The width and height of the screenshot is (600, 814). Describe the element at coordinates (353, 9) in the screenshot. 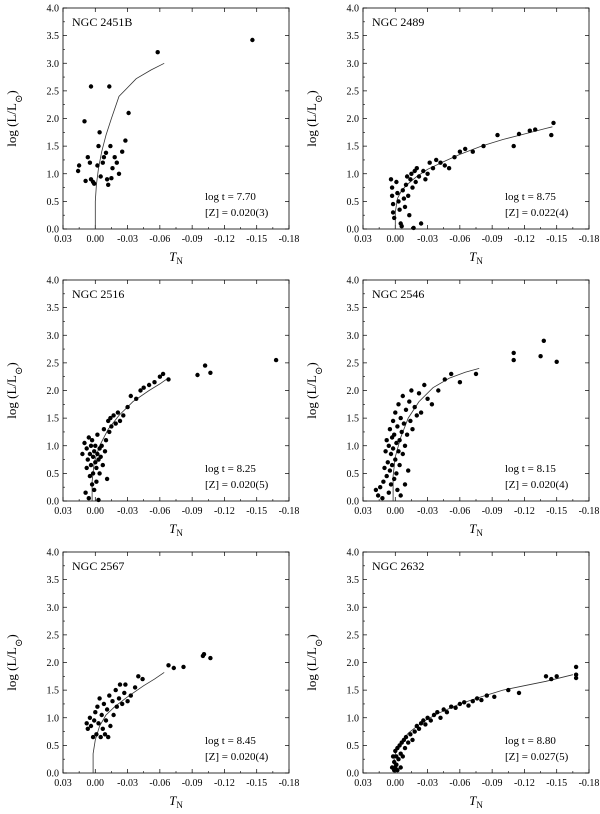

I see `y-tick-label: 4.0` at that location.